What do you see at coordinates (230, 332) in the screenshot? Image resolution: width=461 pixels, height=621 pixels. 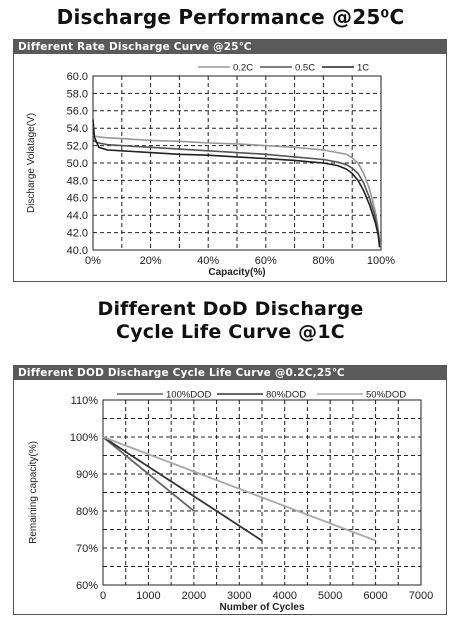 I see `dod-cycle-life-heading-line-2: Cycle Life Curve @1C` at bounding box center [230, 332].